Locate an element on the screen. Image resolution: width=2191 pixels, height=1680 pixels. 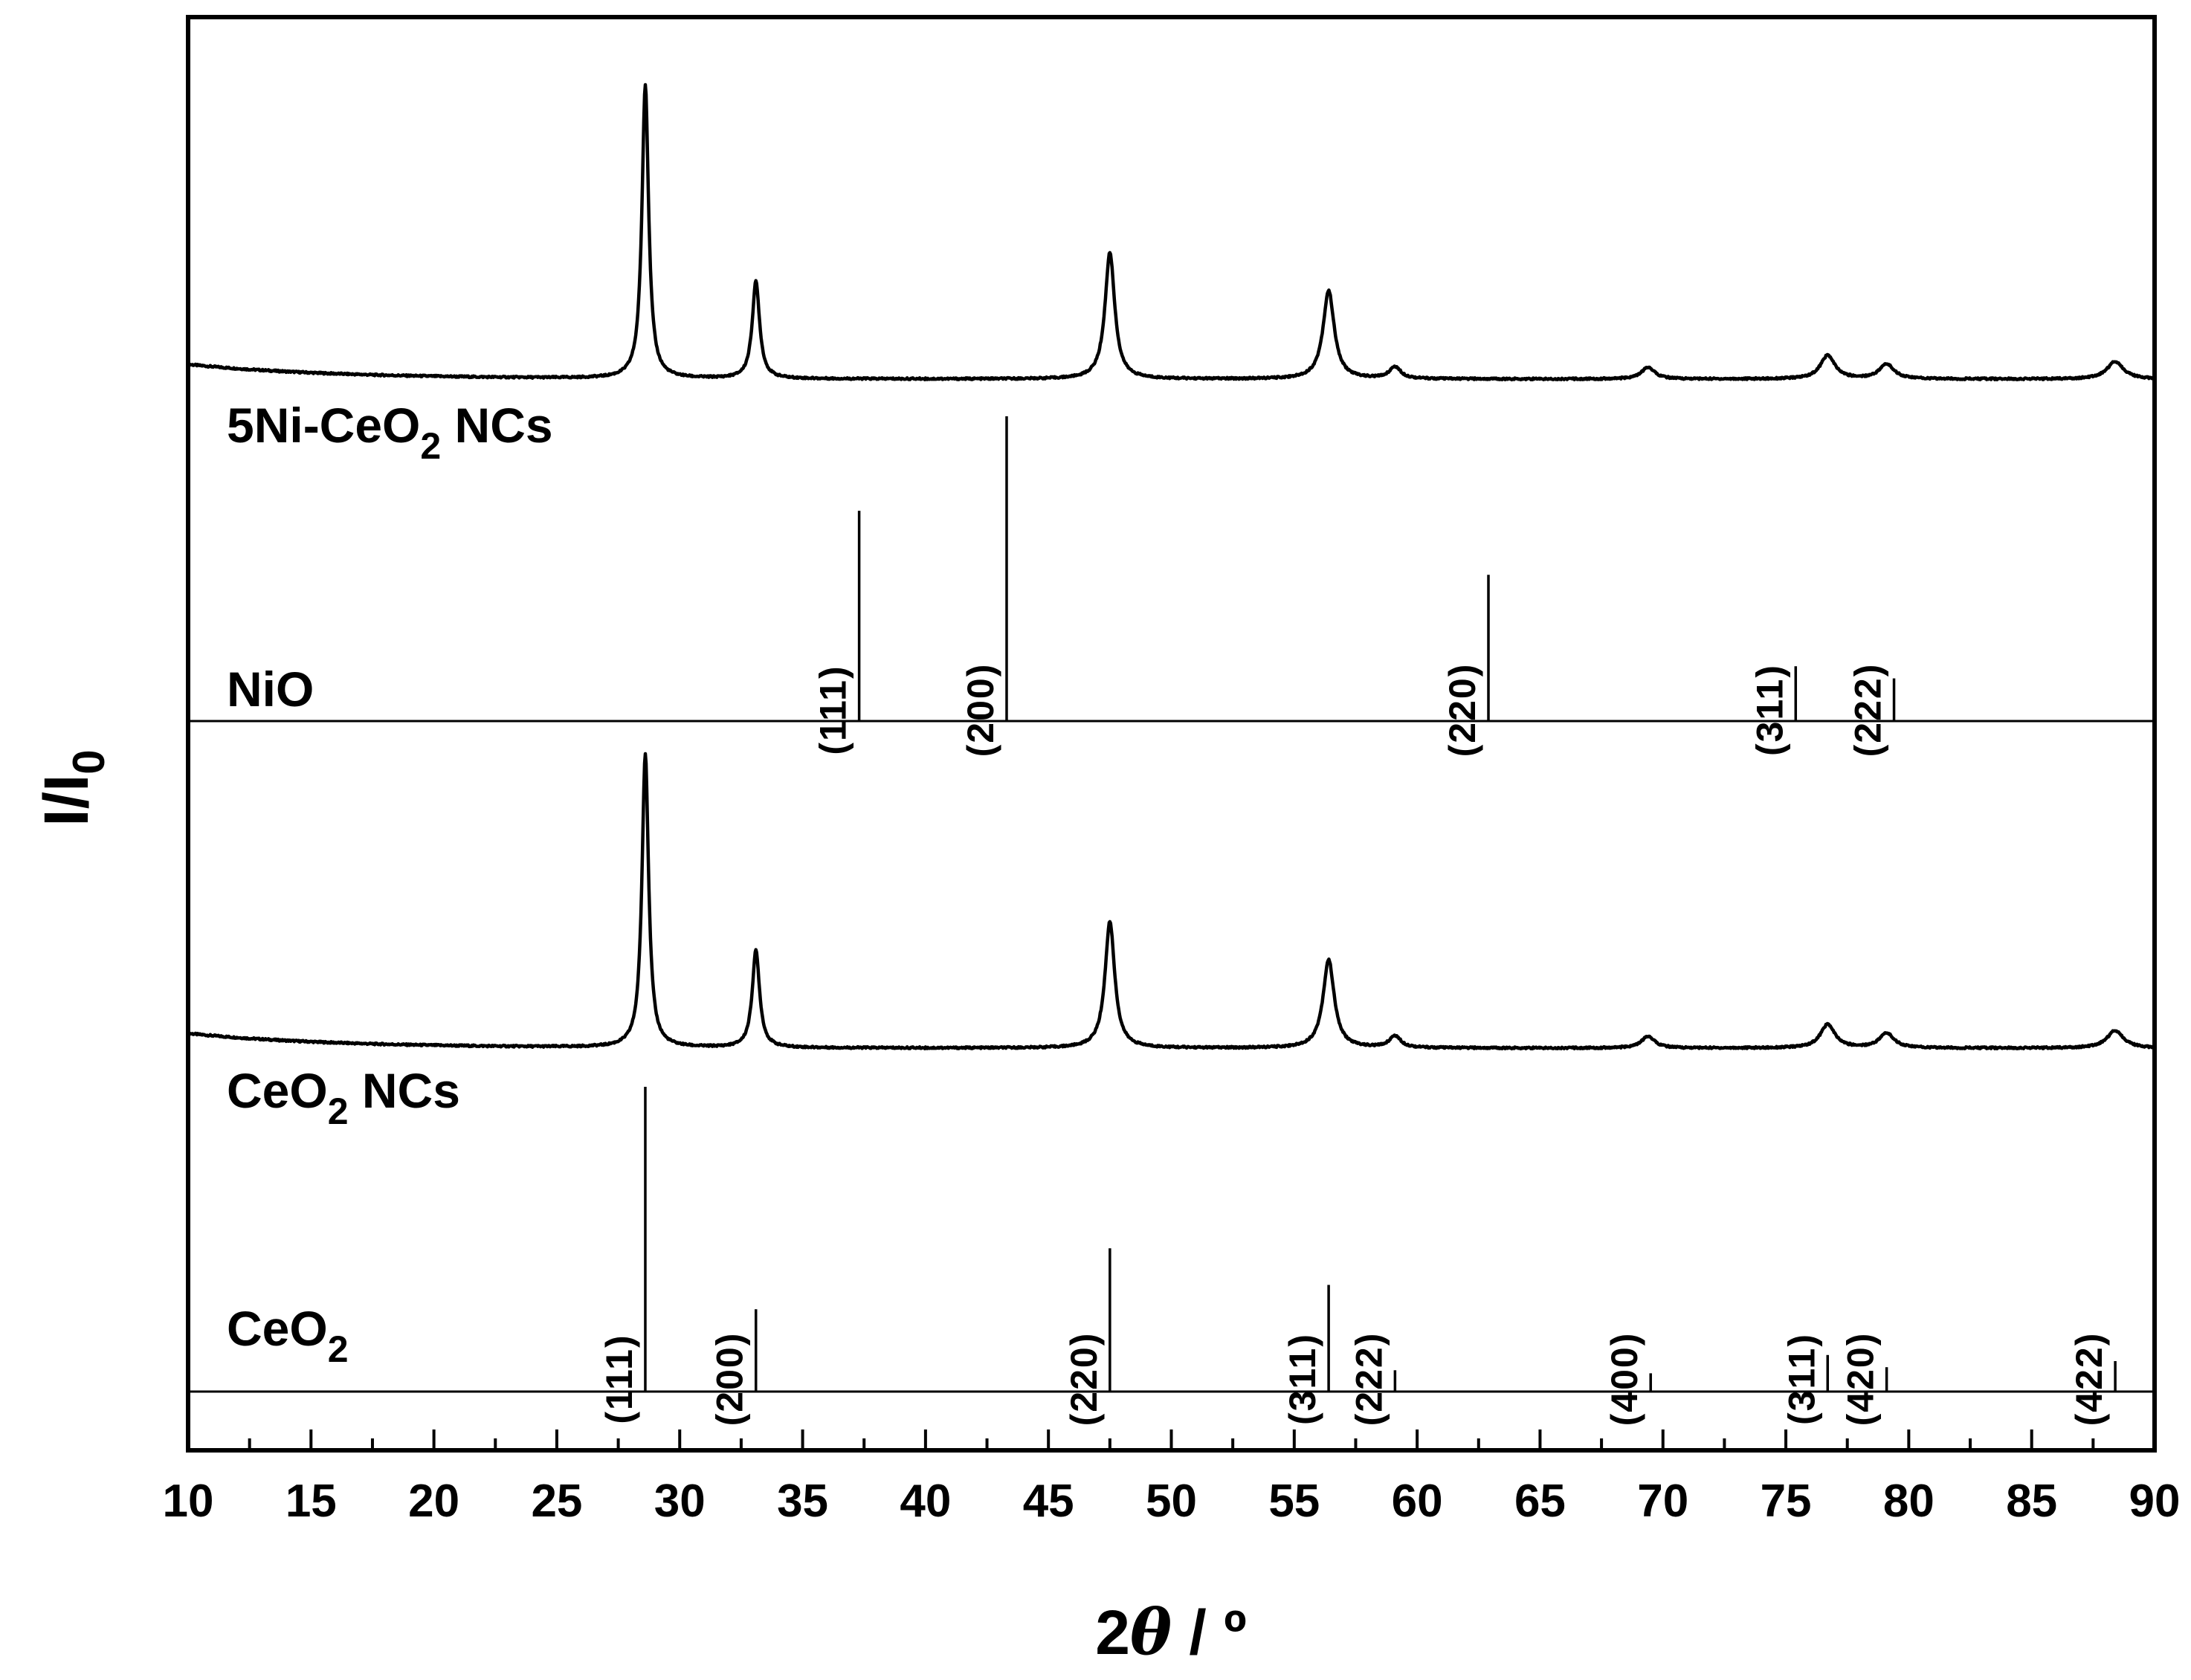
panel-label-5ni: 5Ni-CeO2 NCs is located at coordinates (390, 433).